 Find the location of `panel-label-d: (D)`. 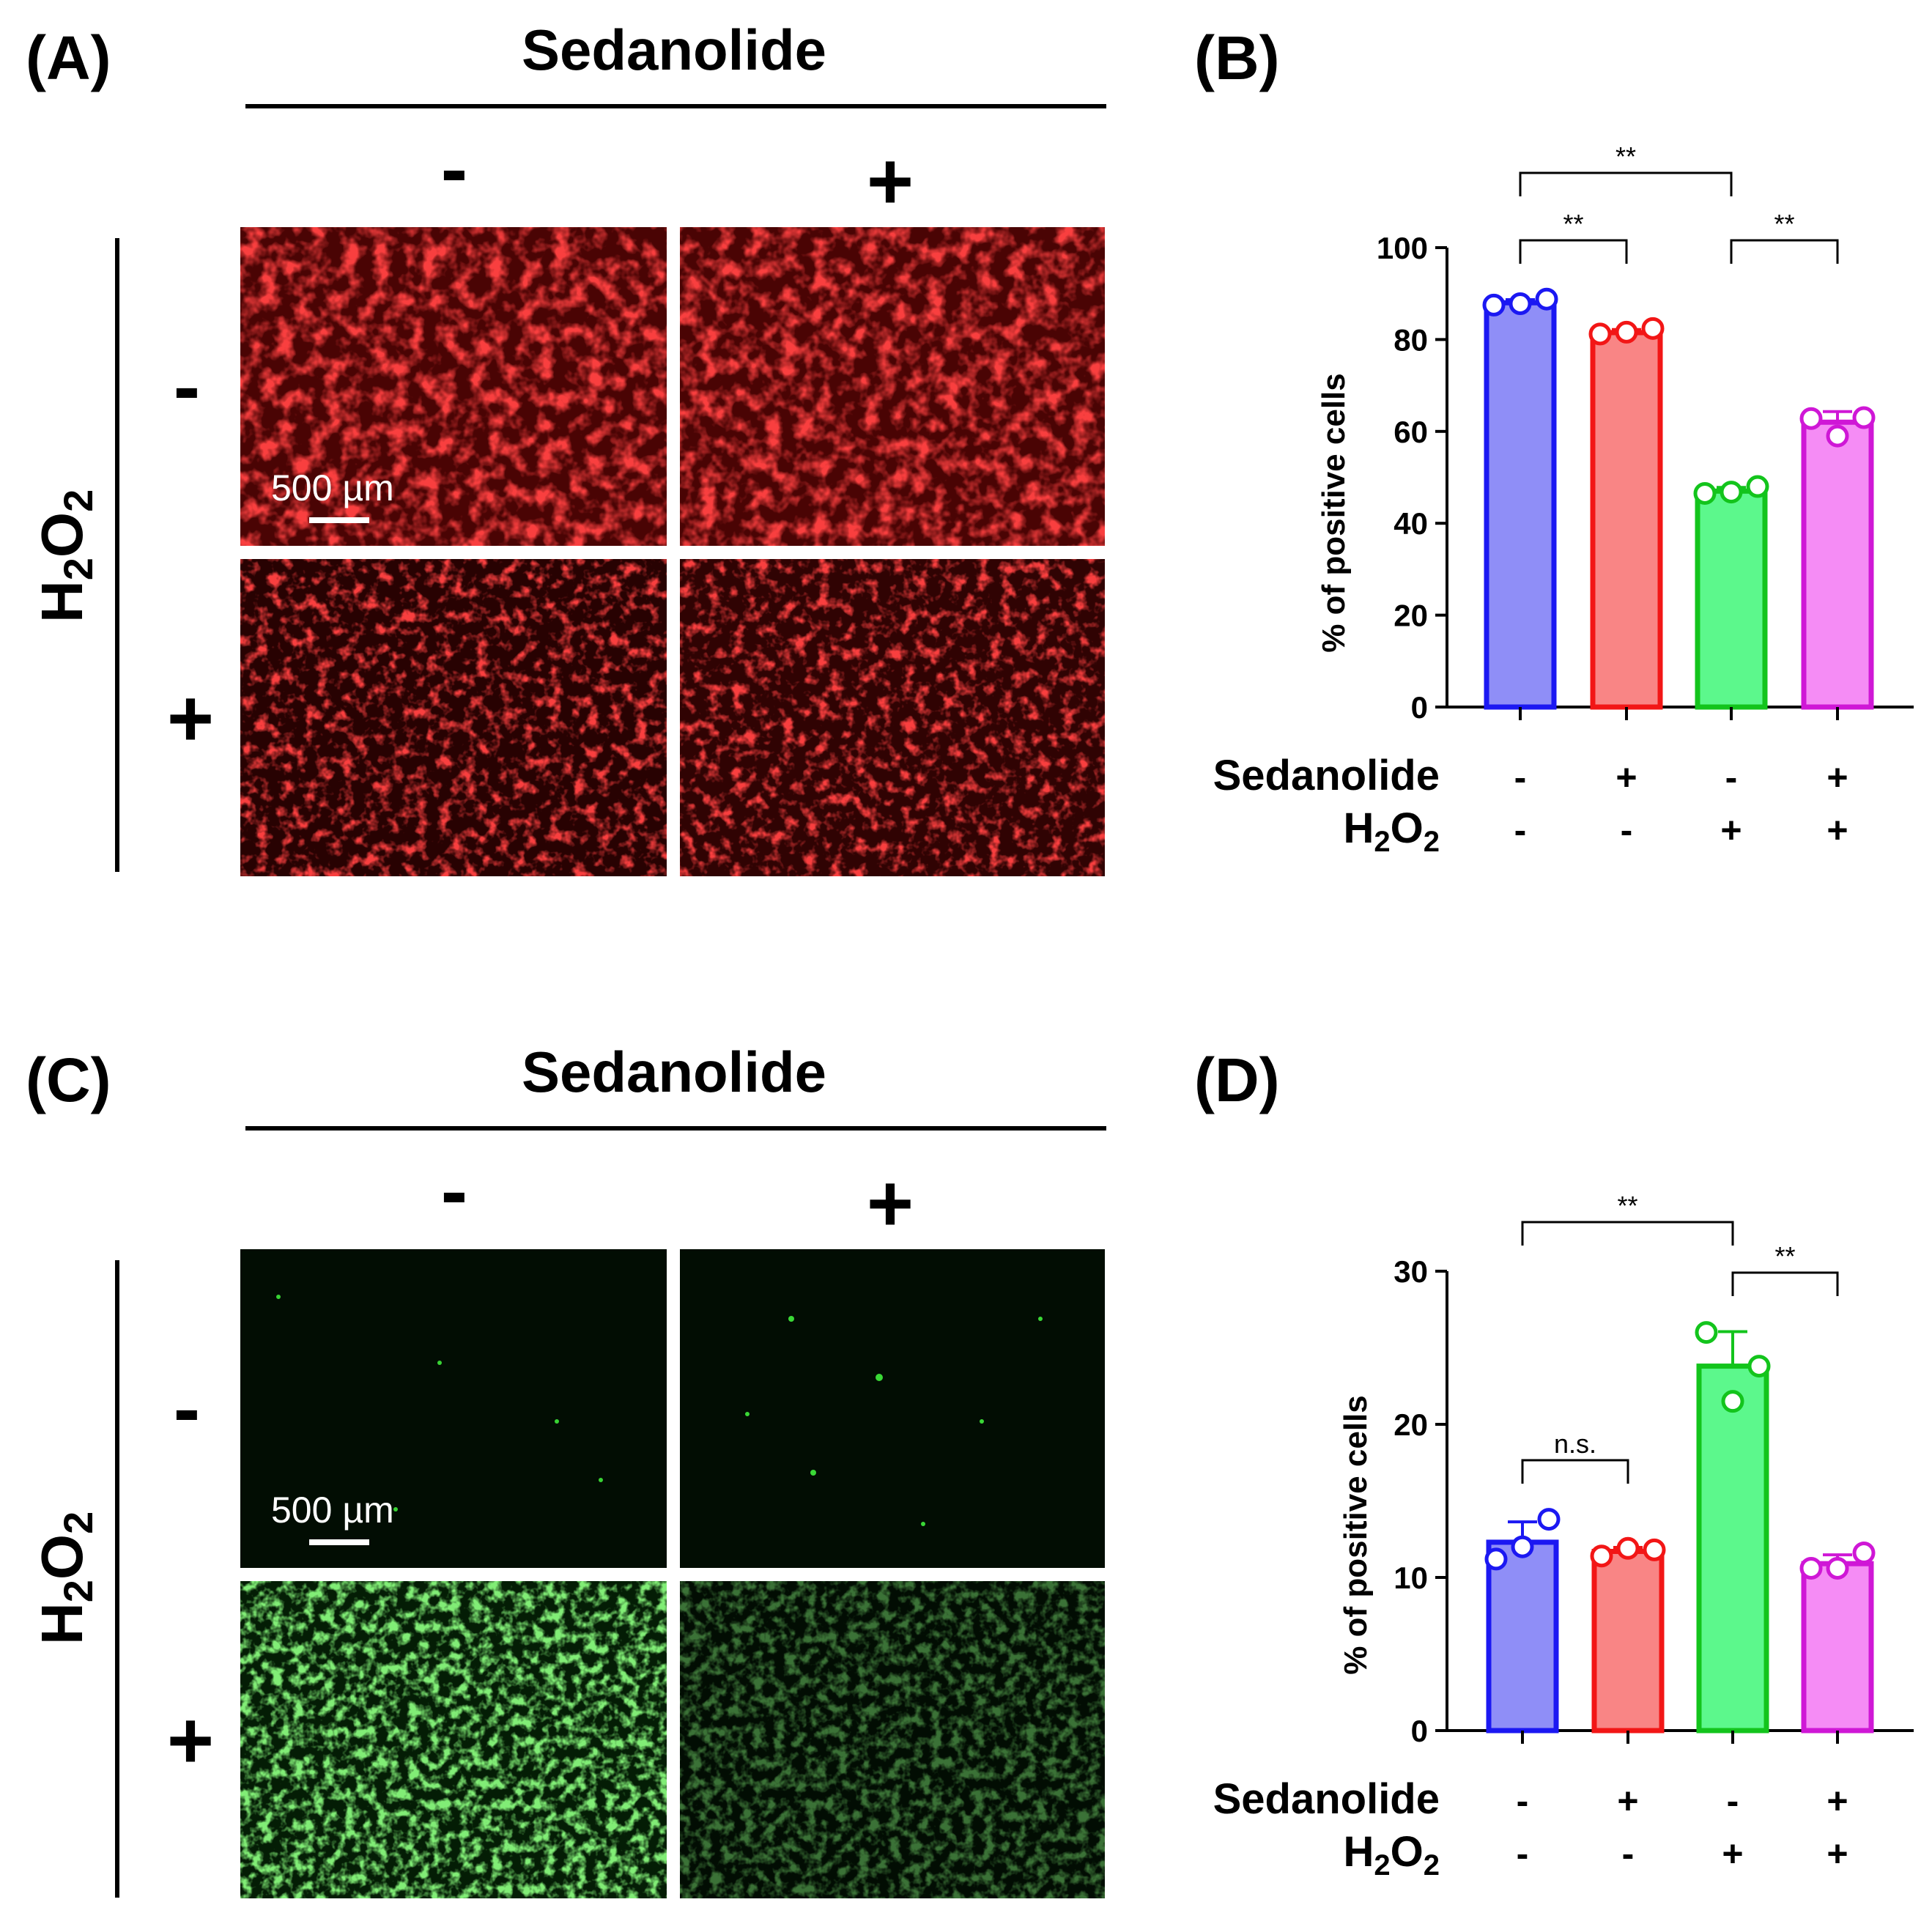

panel-label-d: (D) is located at coordinates (1237, 1080).